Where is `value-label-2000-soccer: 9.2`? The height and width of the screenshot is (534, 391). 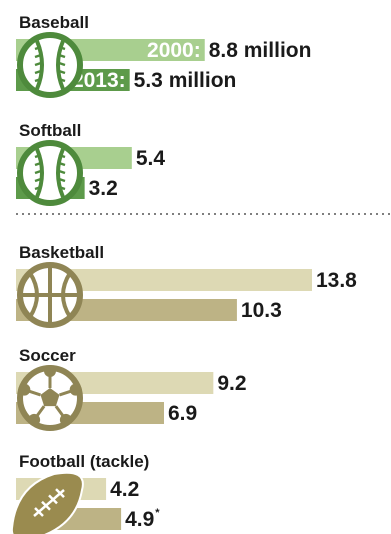
value-label-2000-soccer: 9.2 is located at coordinates (231, 383).